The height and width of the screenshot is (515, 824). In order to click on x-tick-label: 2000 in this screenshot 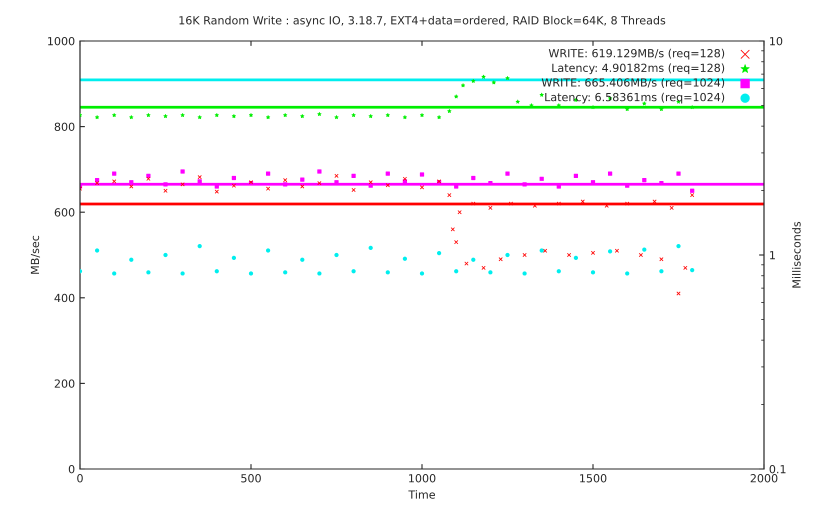, I will do `click(764, 478)`.